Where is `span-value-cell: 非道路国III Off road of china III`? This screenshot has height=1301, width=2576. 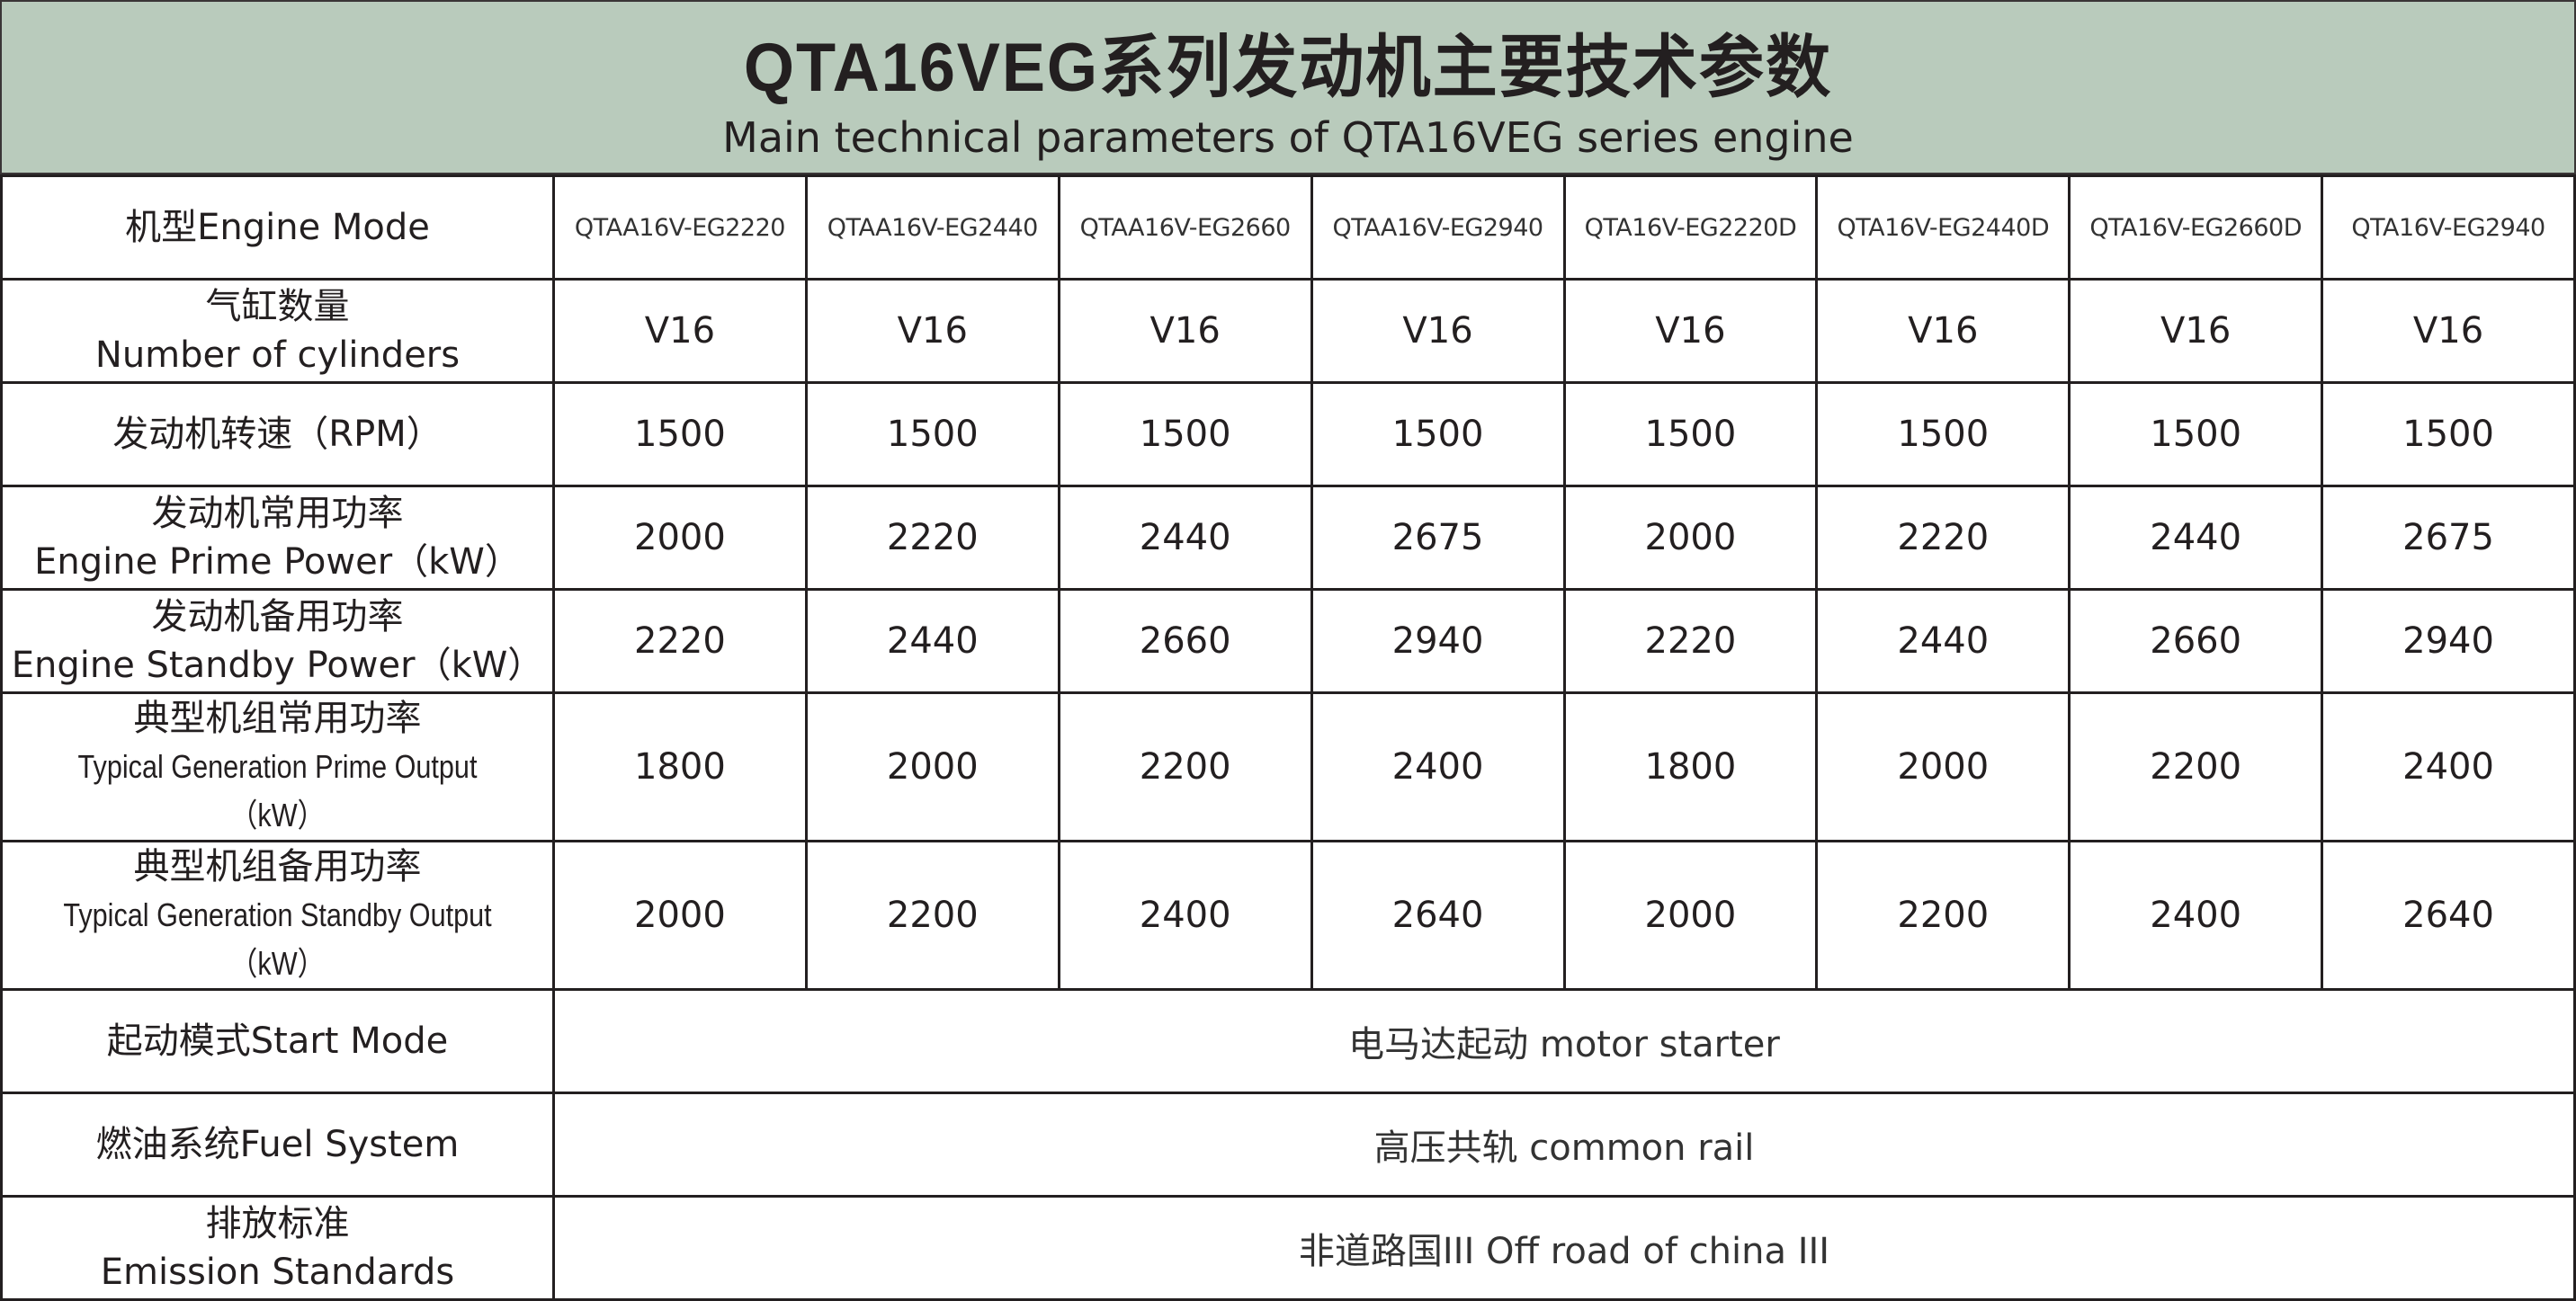
span-value-cell: 非道路国III Off road of china III is located at coordinates (1564, 1248).